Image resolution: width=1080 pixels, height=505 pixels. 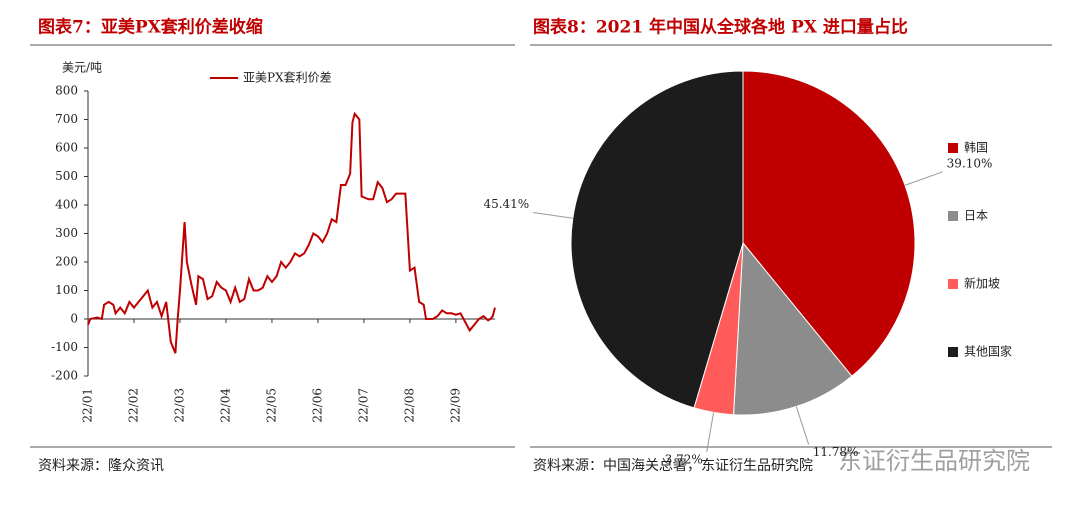 I want to click on x-tick-label: 22/03, so click(x=179, y=405).